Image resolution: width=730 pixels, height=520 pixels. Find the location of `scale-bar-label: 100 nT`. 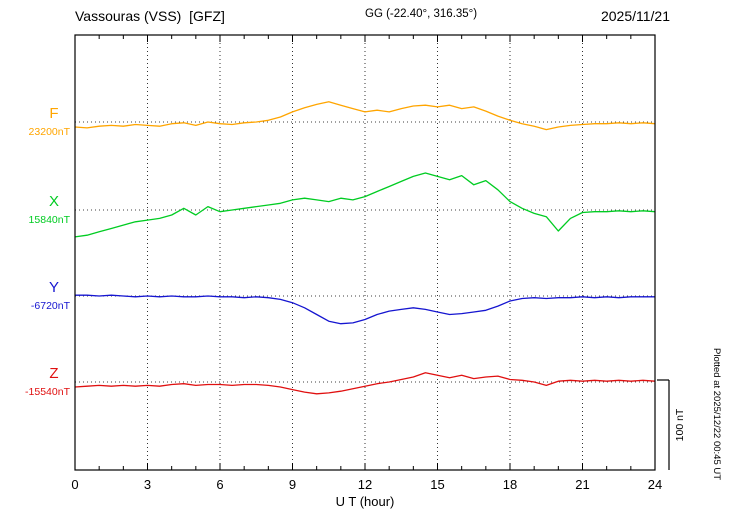

scale-bar-label: 100 nT is located at coordinates (680, 424).